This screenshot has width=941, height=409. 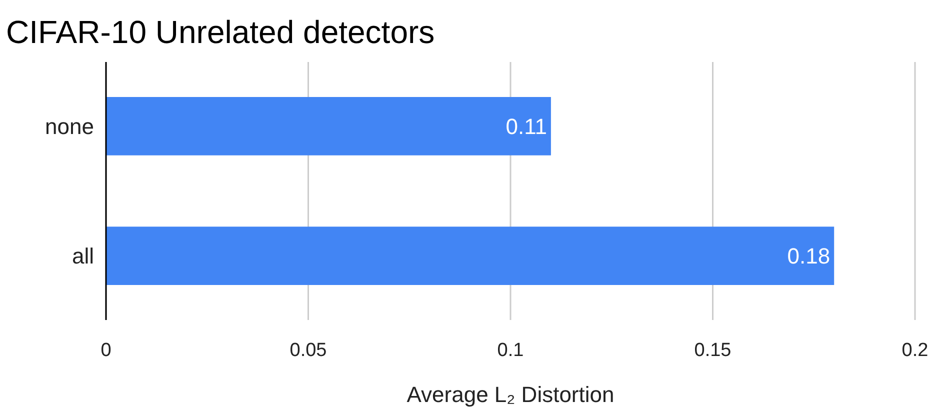 What do you see at coordinates (69, 126) in the screenshot?
I see `y-tick-label: none` at bounding box center [69, 126].